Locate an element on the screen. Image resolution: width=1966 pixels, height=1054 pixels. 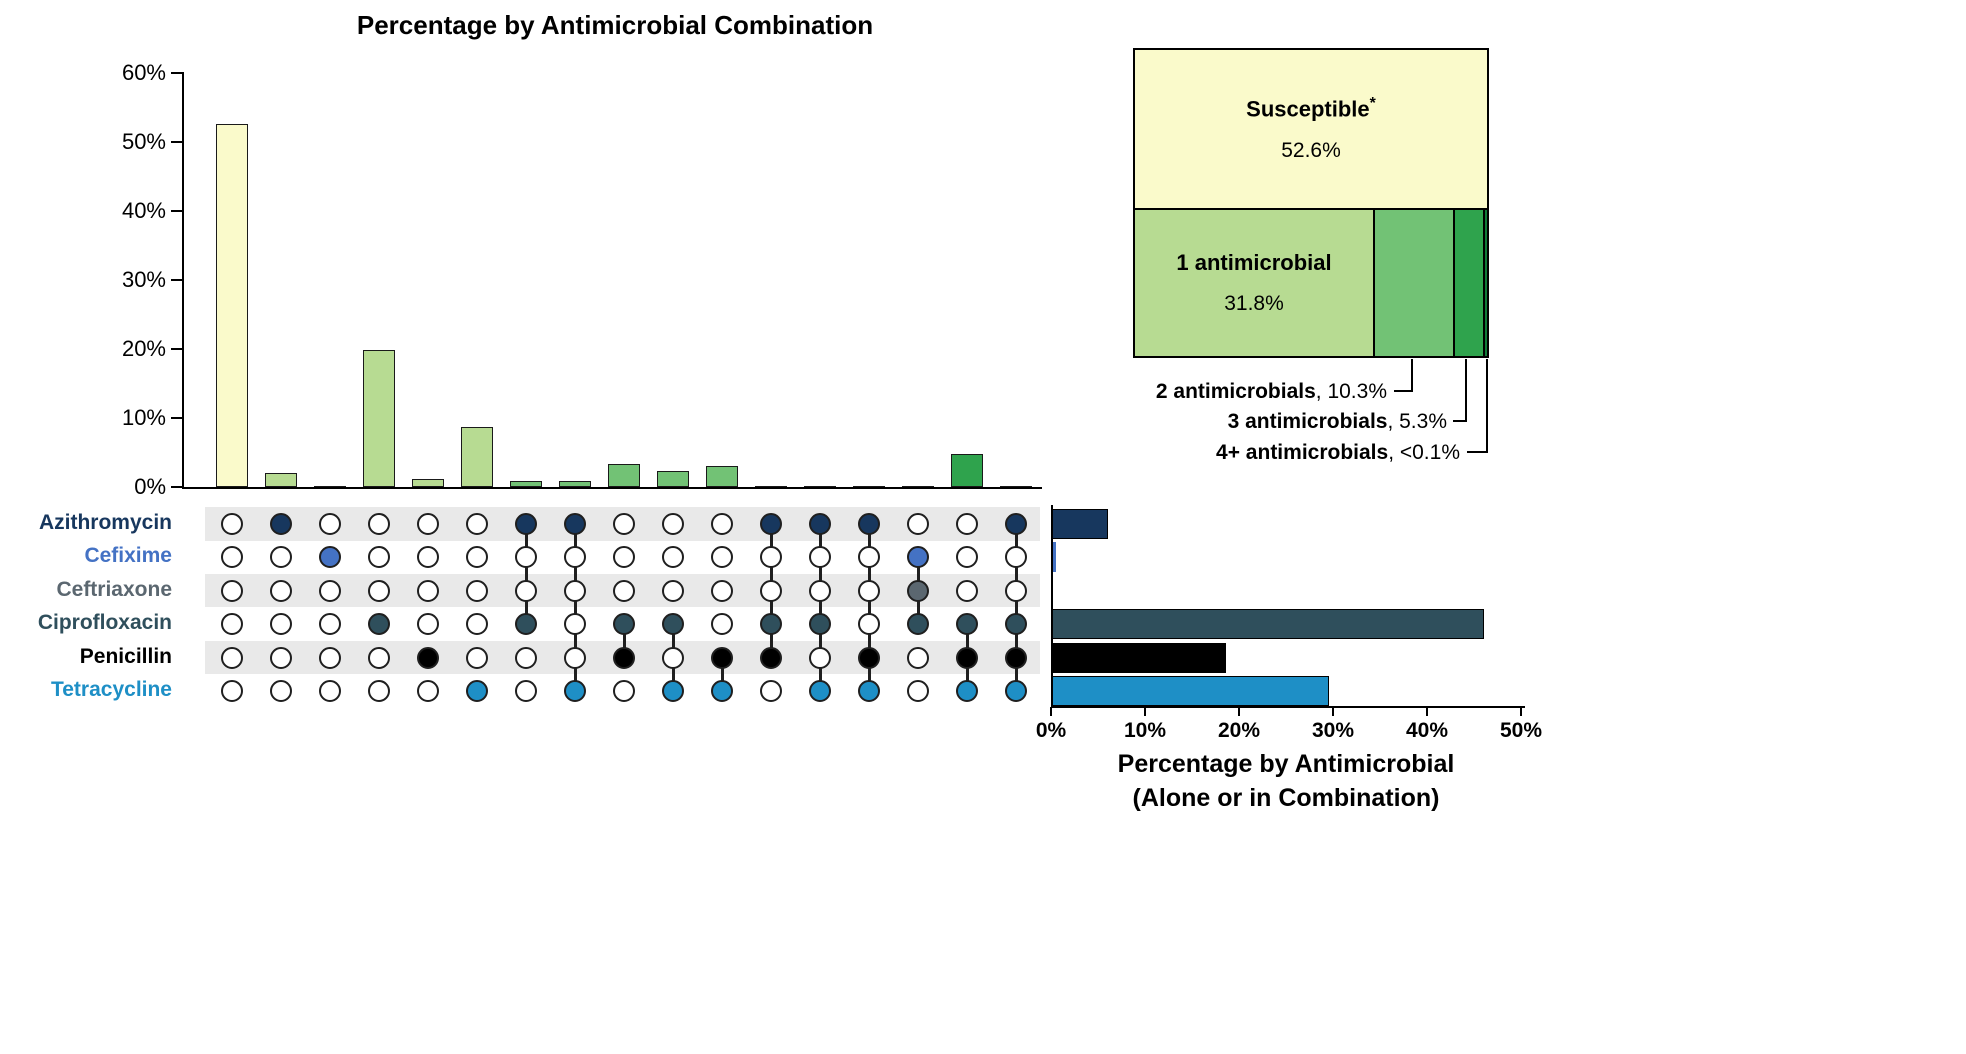
totals-x-tick-label: 50% is located at coordinates (1521, 730).